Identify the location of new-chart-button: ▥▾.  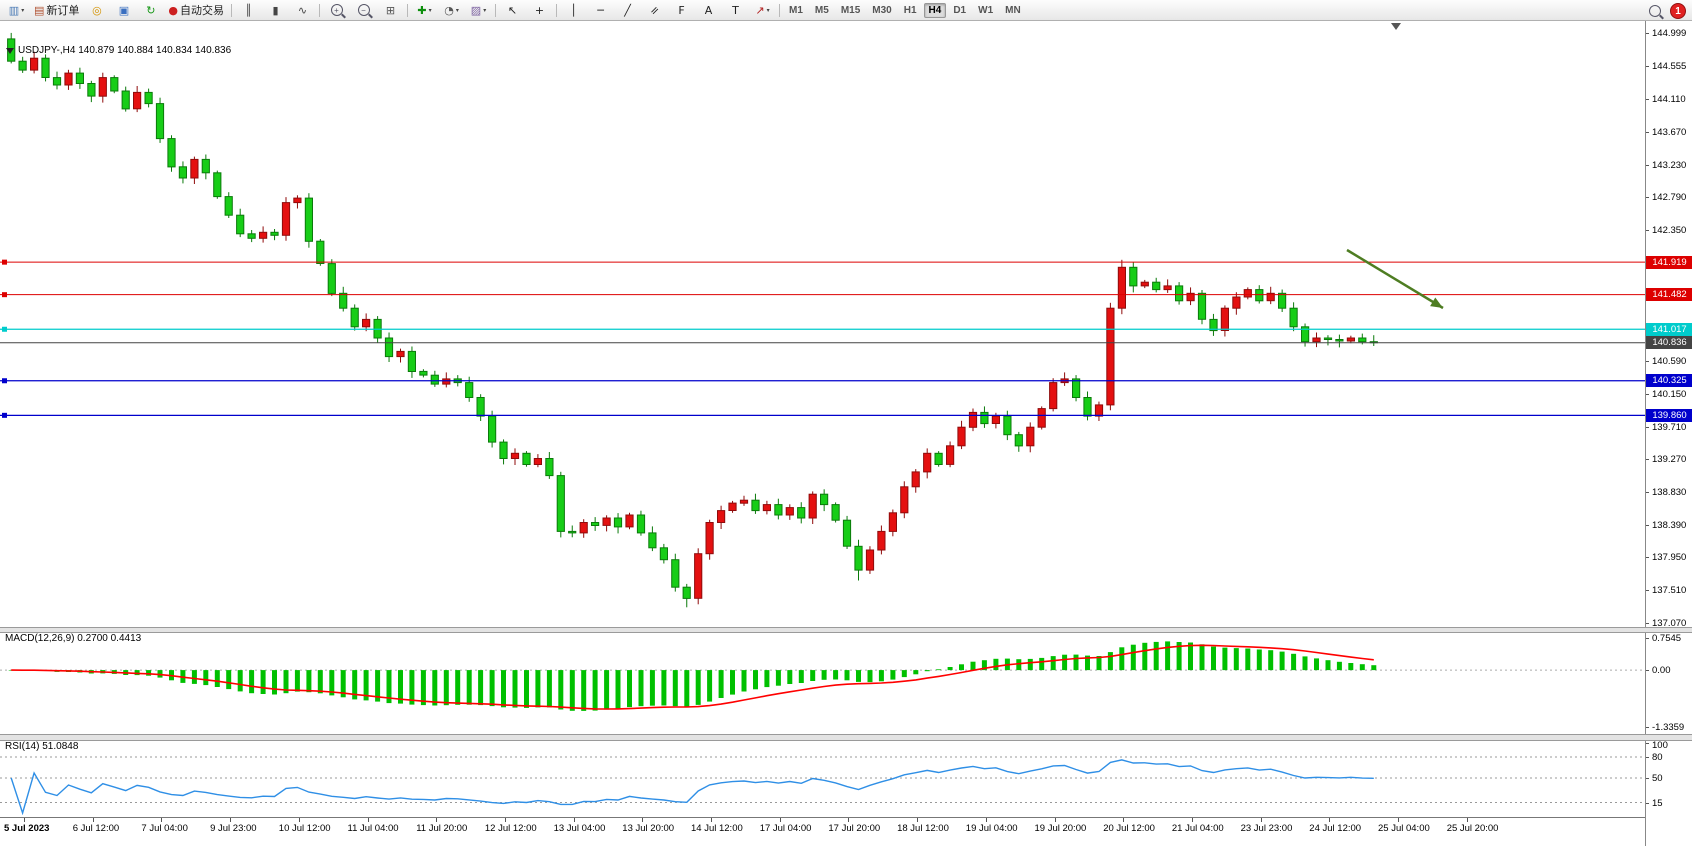
(16, 10).